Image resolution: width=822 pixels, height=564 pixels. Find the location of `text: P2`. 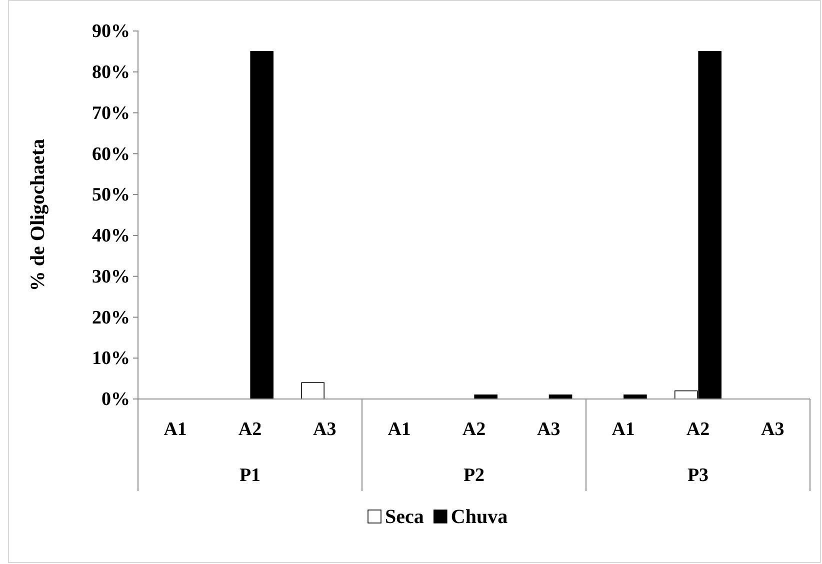

text: P2 is located at coordinates (474, 475).